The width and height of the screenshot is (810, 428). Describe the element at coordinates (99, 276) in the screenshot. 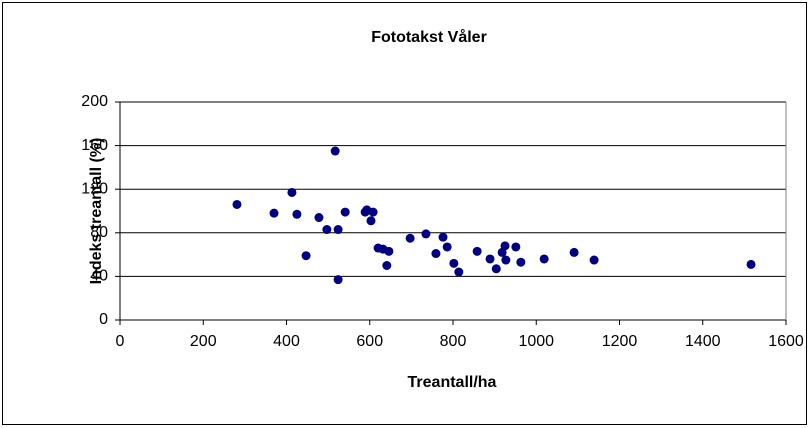

I see `y-tick-label: 40` at that location.